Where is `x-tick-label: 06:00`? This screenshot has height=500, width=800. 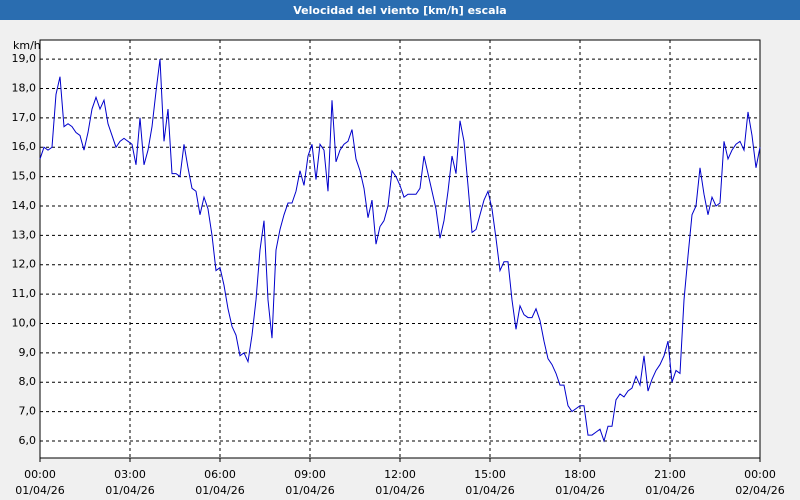
x-tick-label: 06:00 is located at coordinates (220, 474).